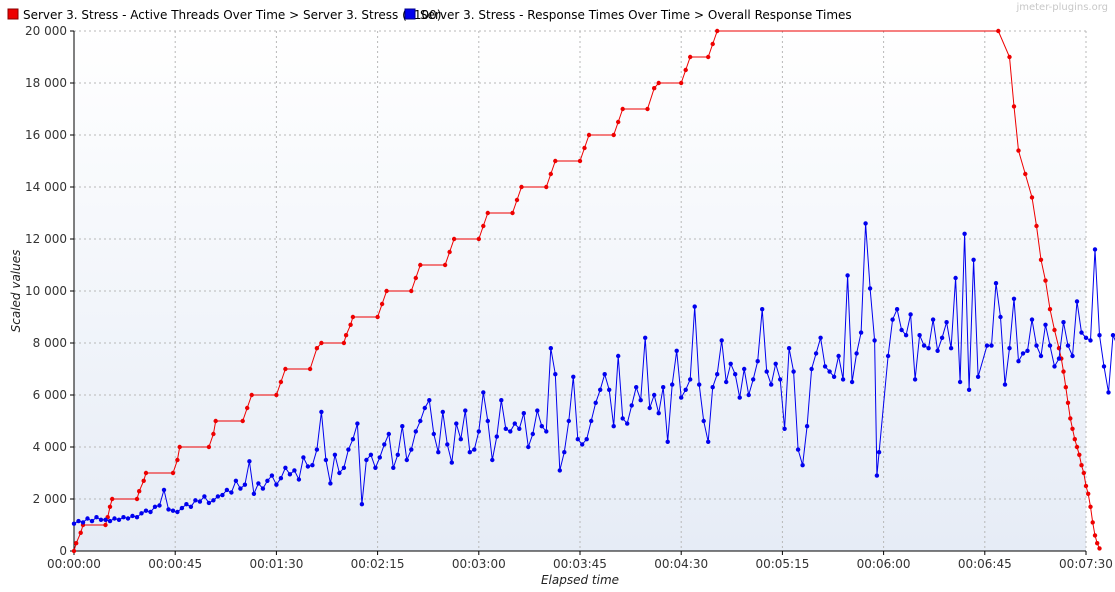 The width and height of the screenshot is (1115, 592). I want to click on y-tick-label: 6 000, so click(50, 395).